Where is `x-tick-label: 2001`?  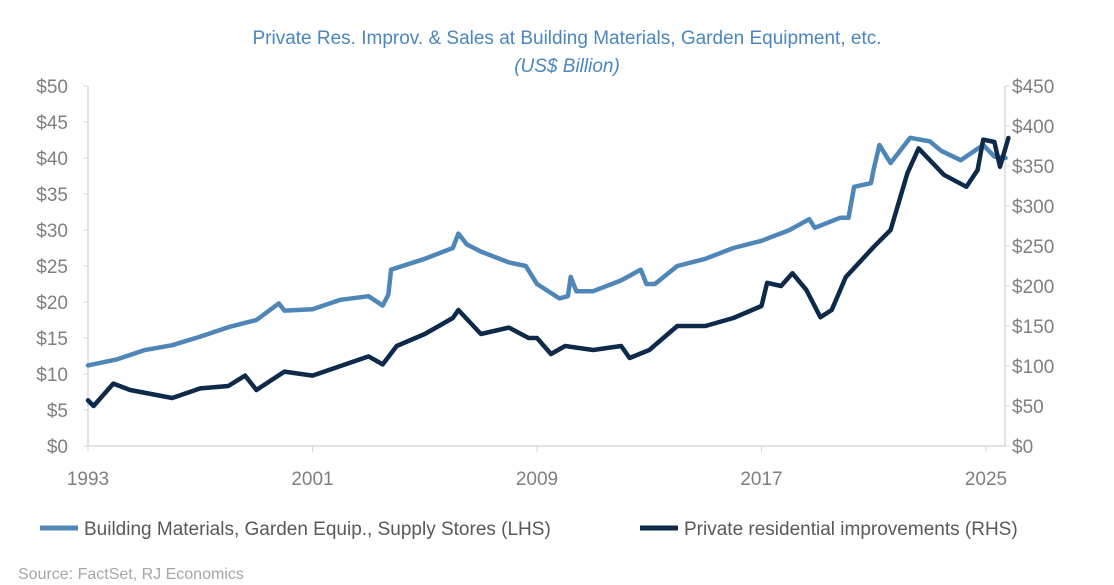 x-tick-label: 2001 is located at coordinates (312, 479).